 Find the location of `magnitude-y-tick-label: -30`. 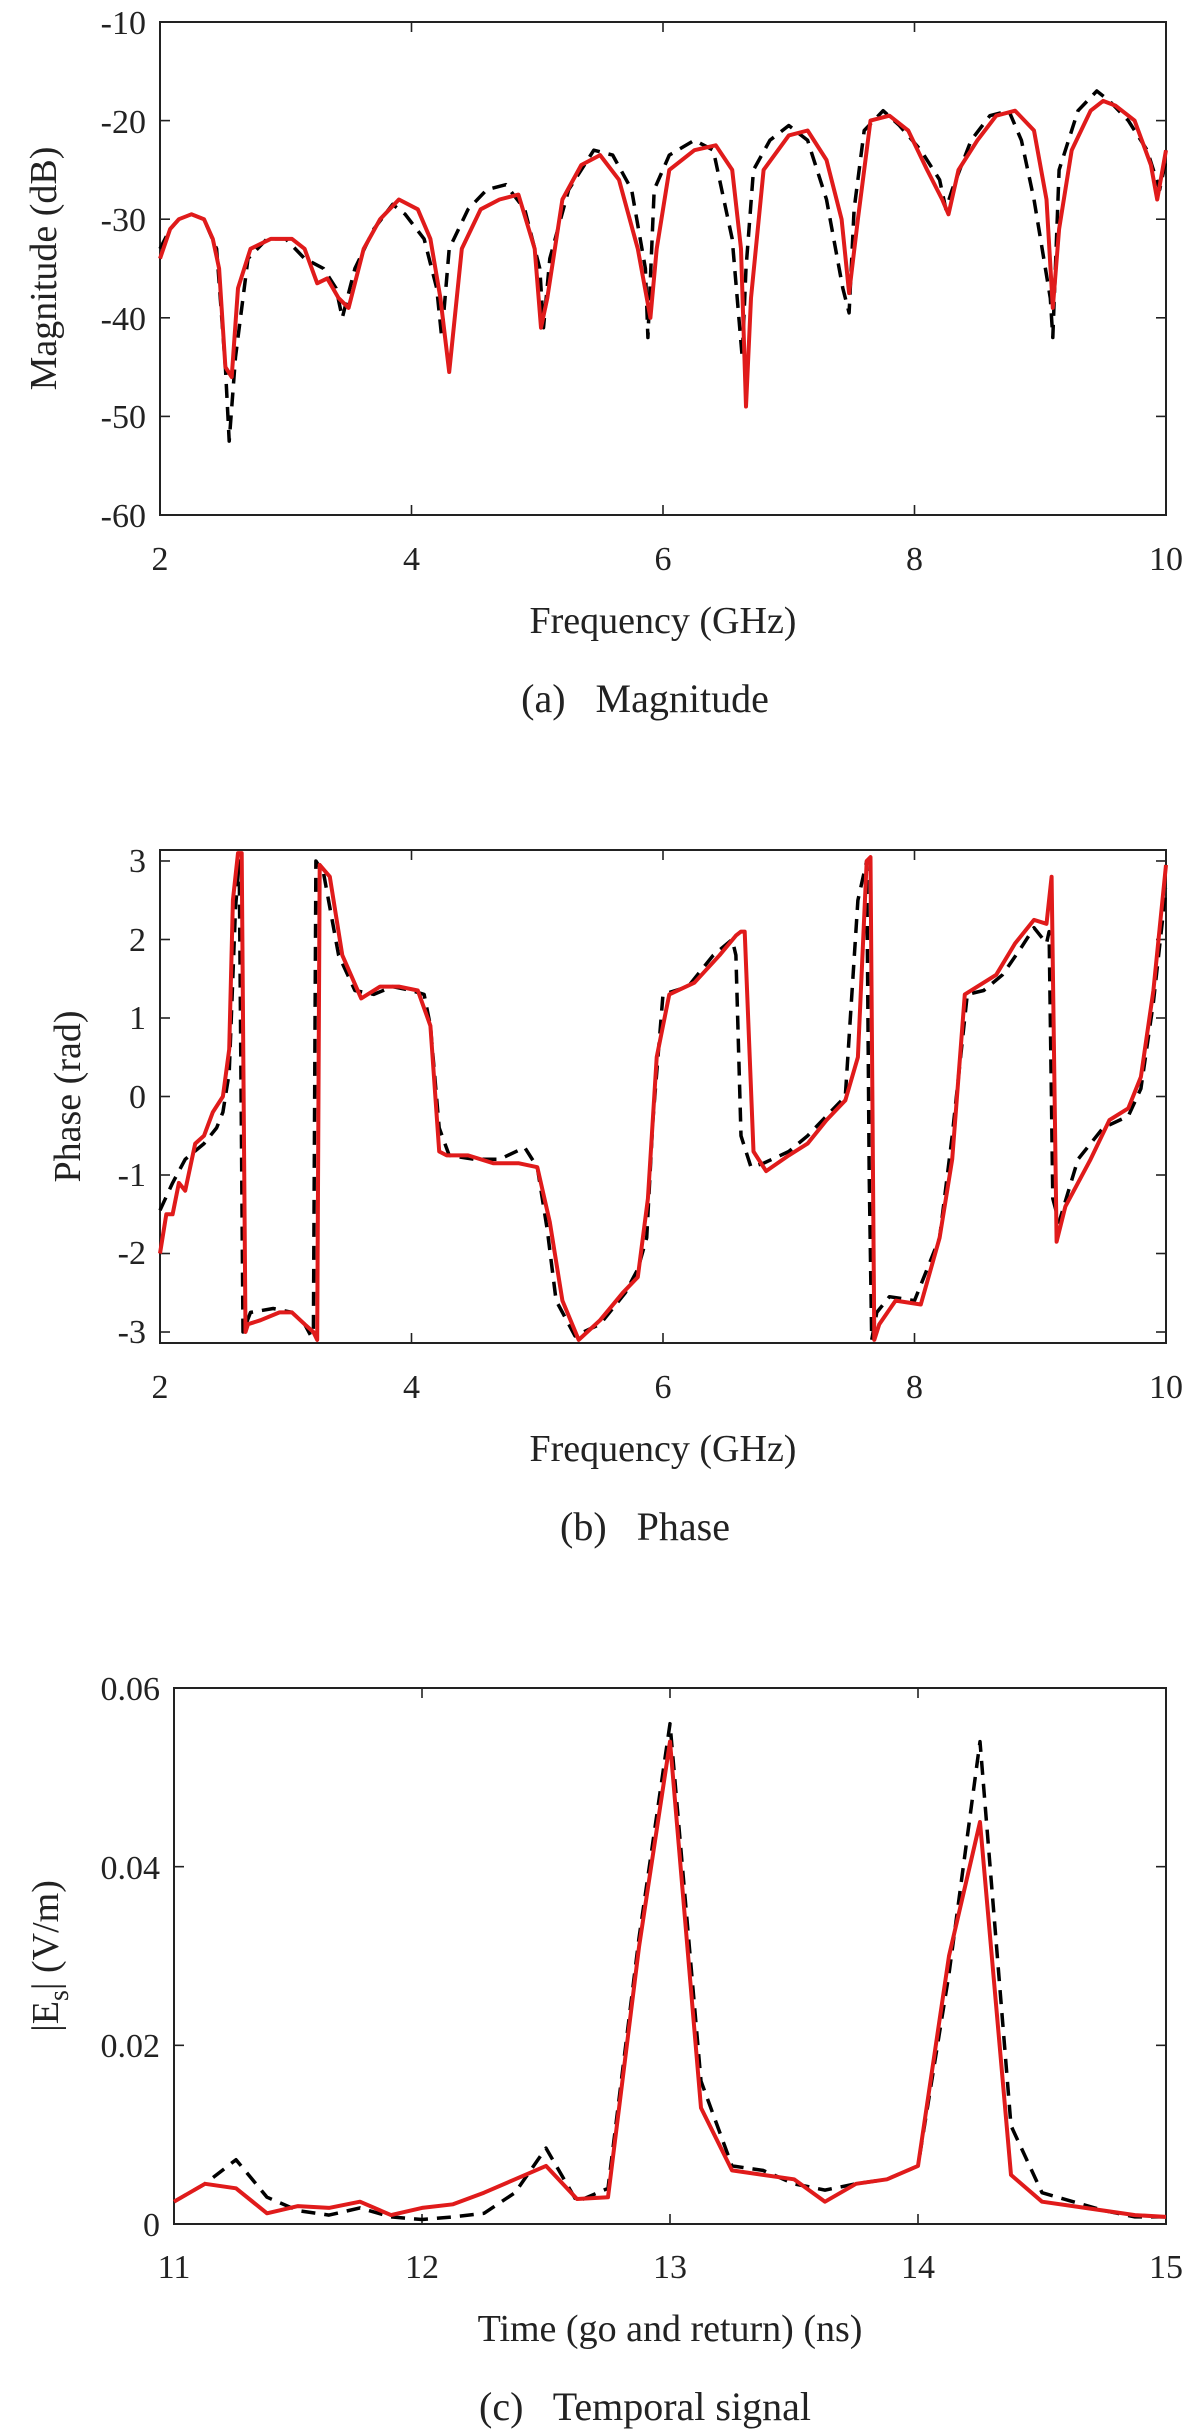

magnitude-y-tick-label: -30 is located at coordinates (123, 220).